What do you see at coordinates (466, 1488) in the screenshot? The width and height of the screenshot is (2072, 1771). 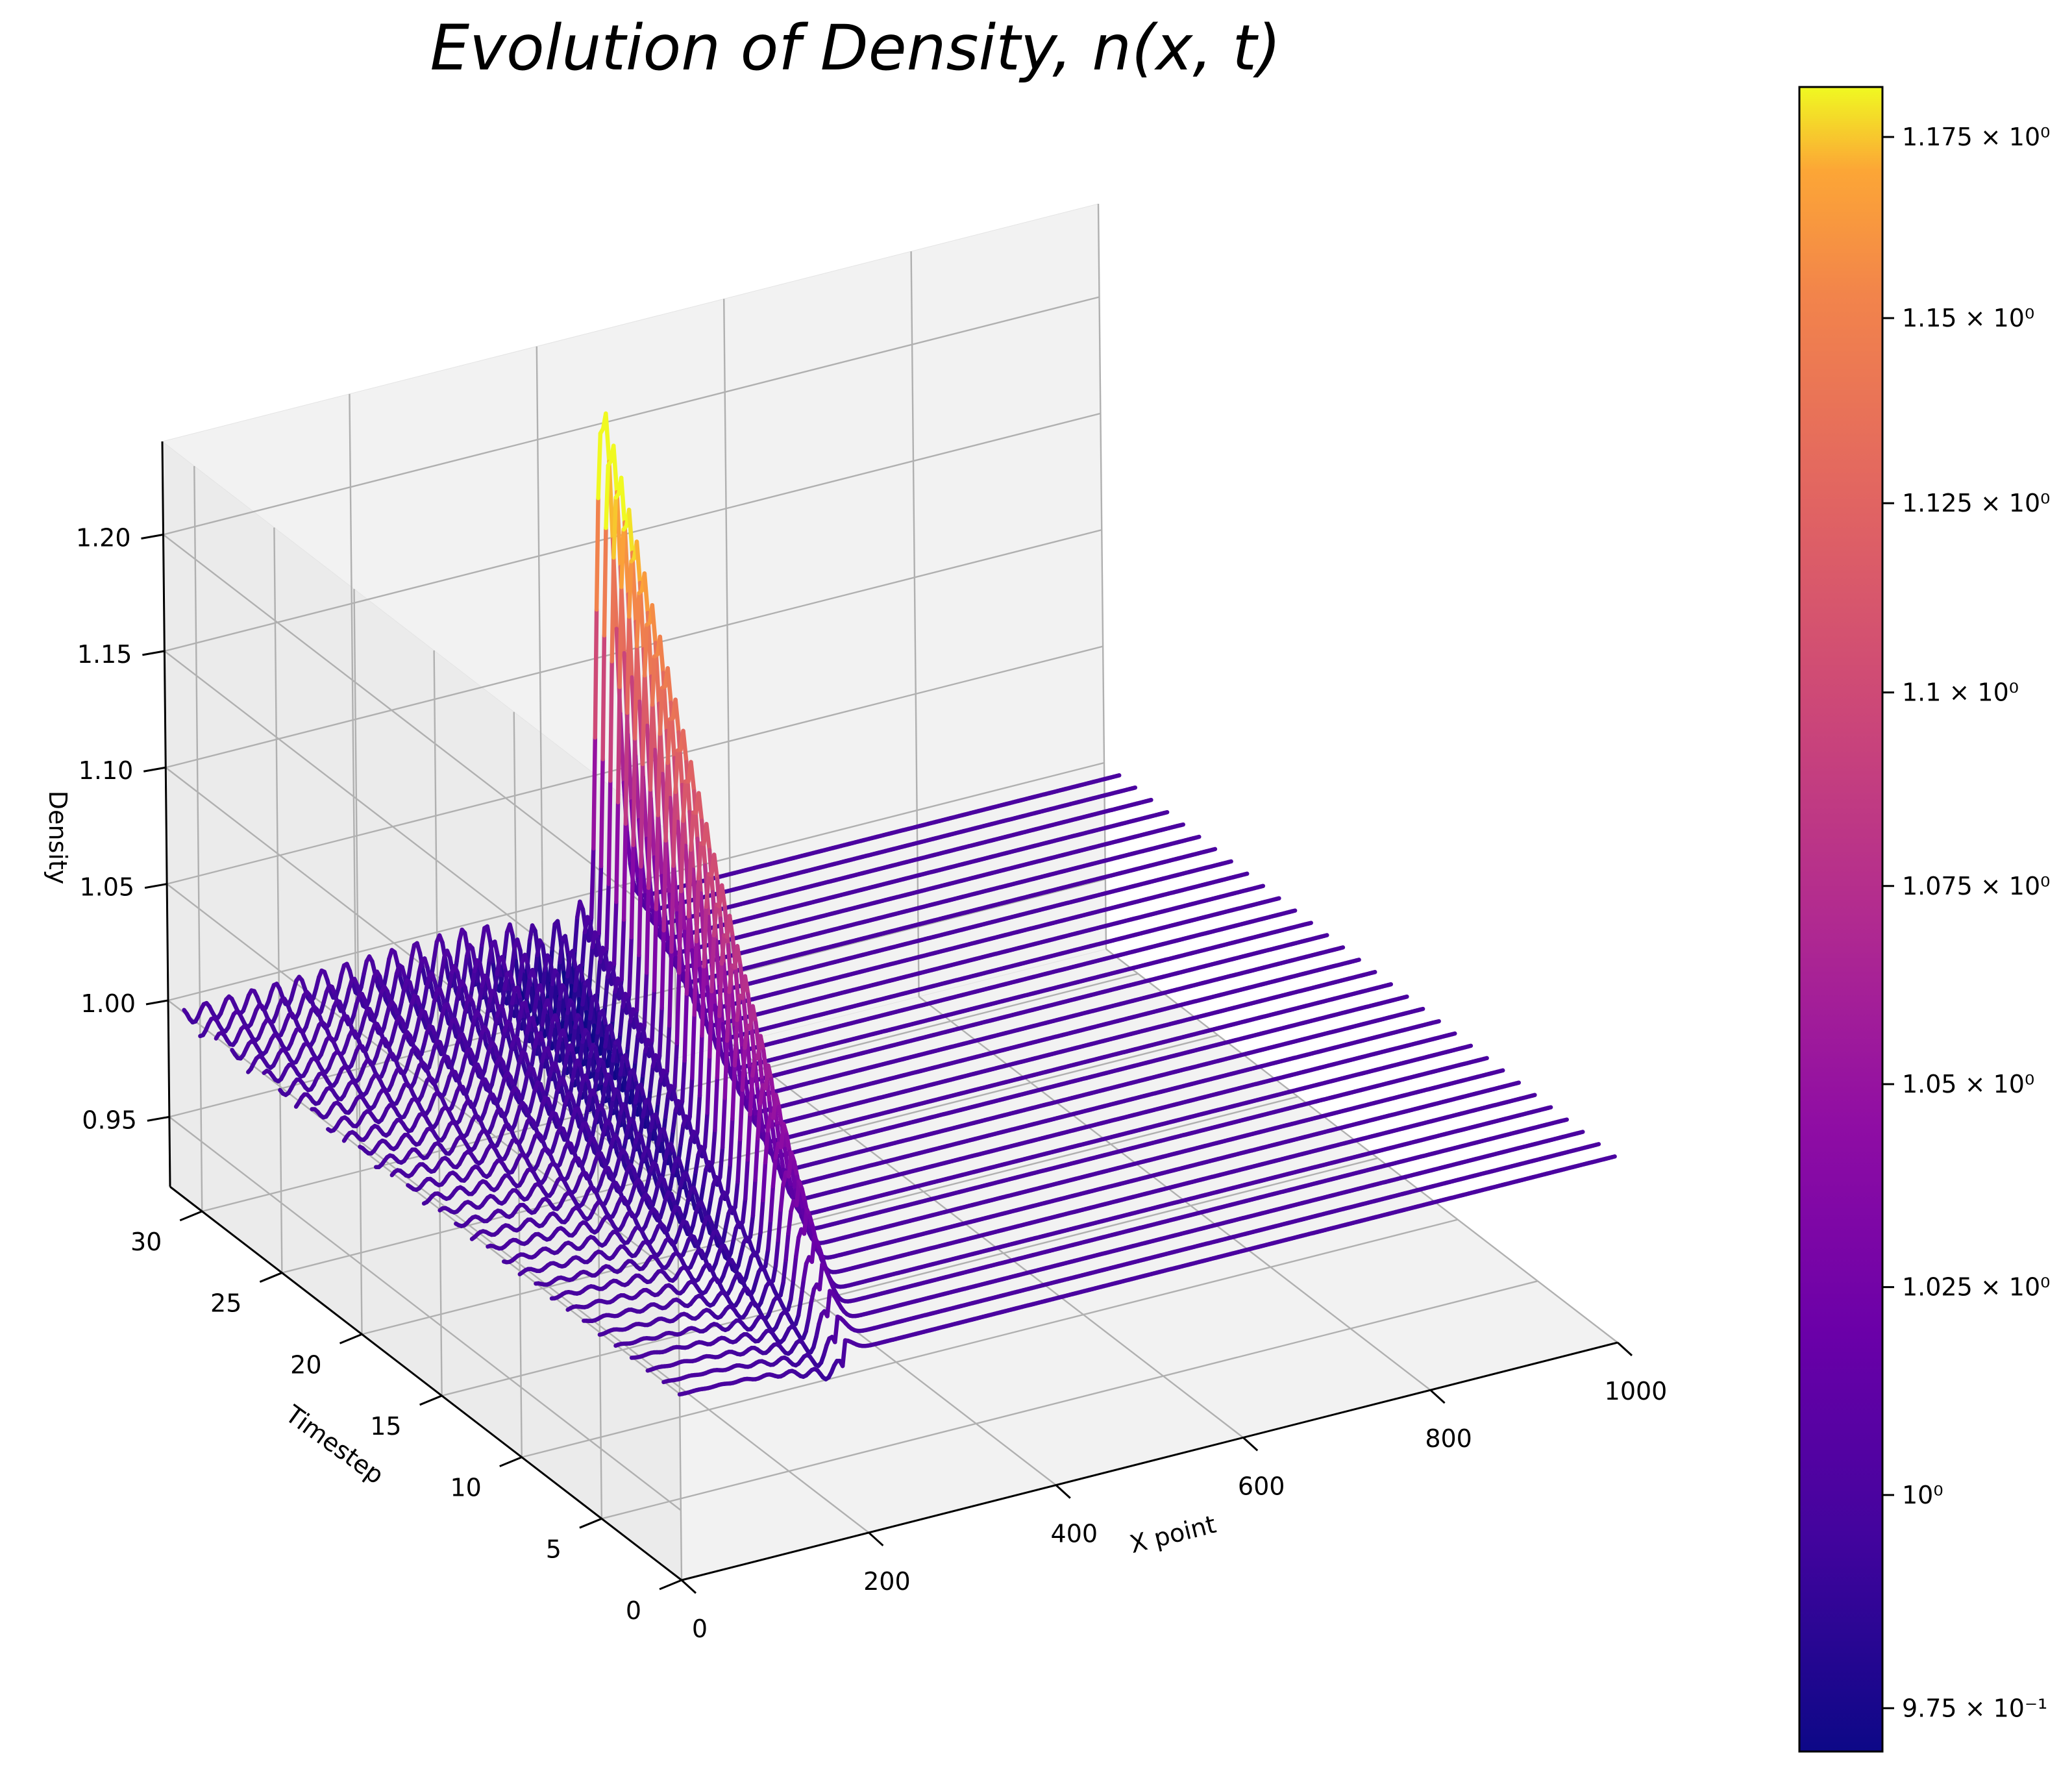 I see `y-tick-label: 10` at bounding box center [466, 1488].